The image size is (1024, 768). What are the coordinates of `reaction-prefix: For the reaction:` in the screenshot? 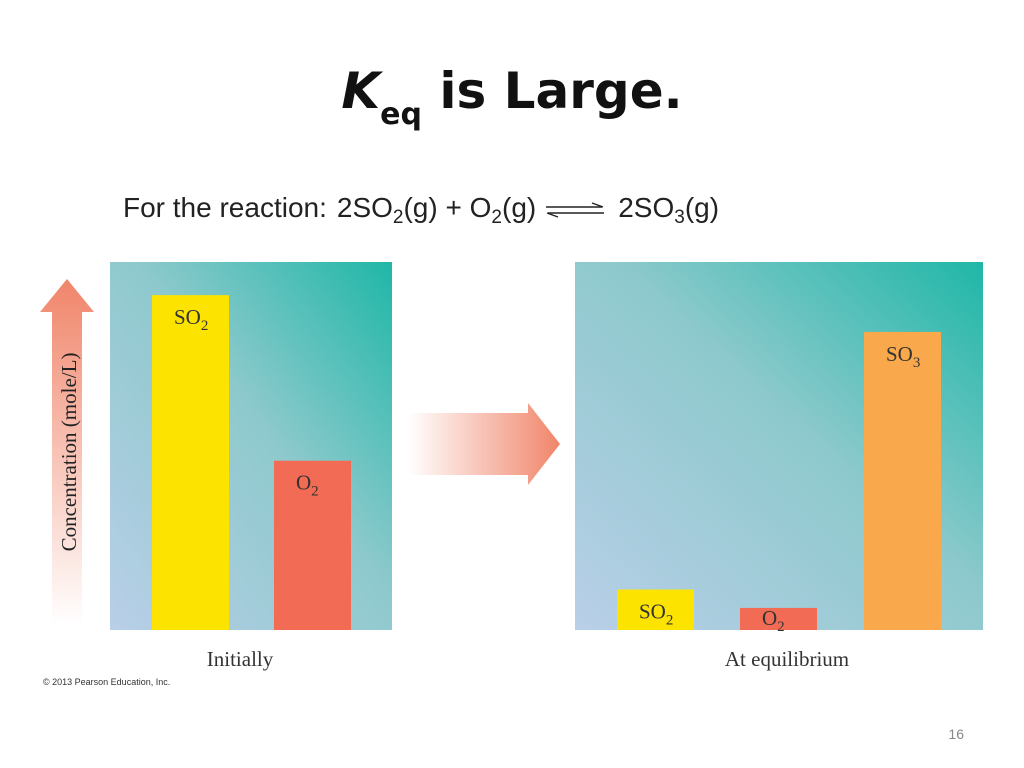 It's located at (225, 207).